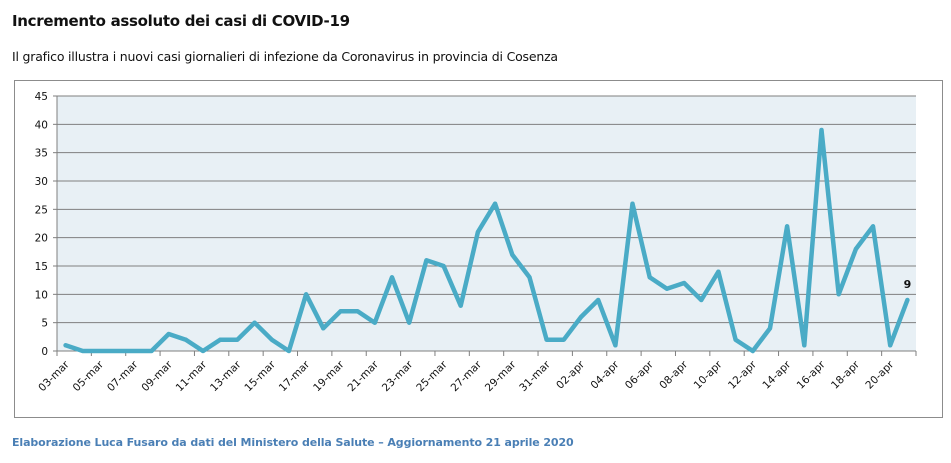  Describe the element at coordinates (570, 374) in the screenshot. I see `x-tick-label: 02-apr` at that location.